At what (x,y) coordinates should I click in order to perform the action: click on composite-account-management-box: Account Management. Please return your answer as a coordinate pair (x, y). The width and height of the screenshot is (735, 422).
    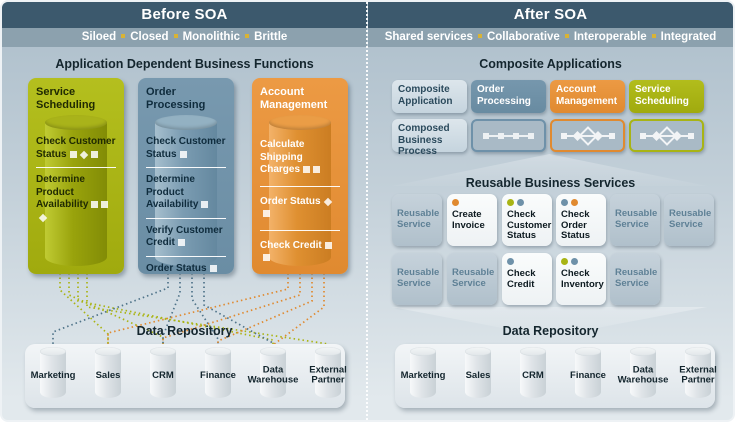
    Looking at the image, I should click on (587, 96).